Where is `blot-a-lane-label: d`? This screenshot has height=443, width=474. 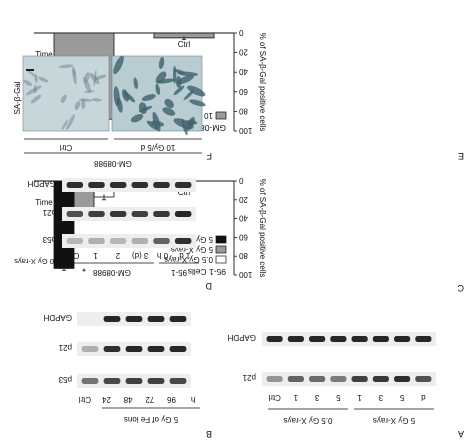 blot-a-lane-label: d is located at coordinates (423, 397).